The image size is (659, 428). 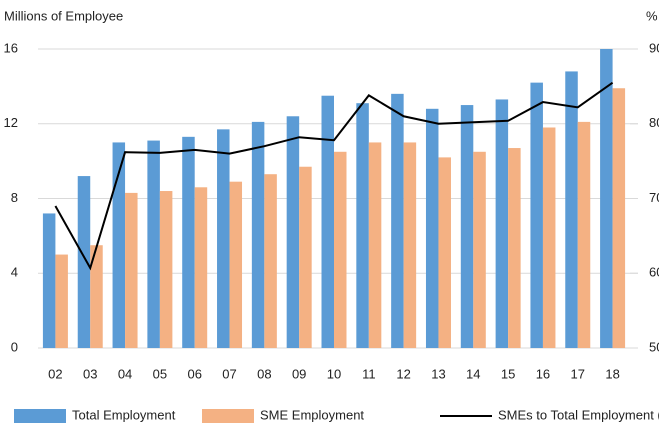 I want to click on y2-tick-label: 90, so click(x=654, y=47).